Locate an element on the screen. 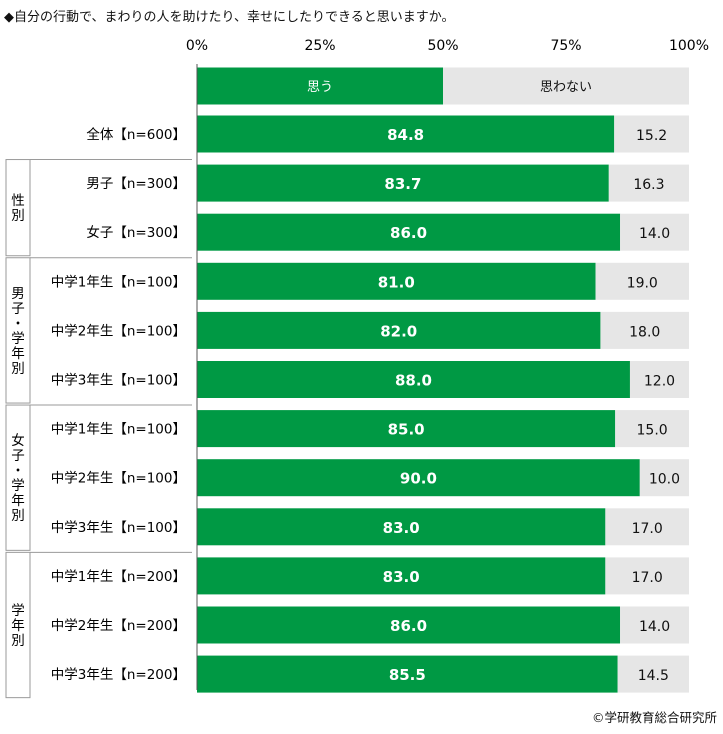 Image resolution: width=723 pixels, height=734 pixels. legend-yes-swatch is located at coordinates (320, 86).